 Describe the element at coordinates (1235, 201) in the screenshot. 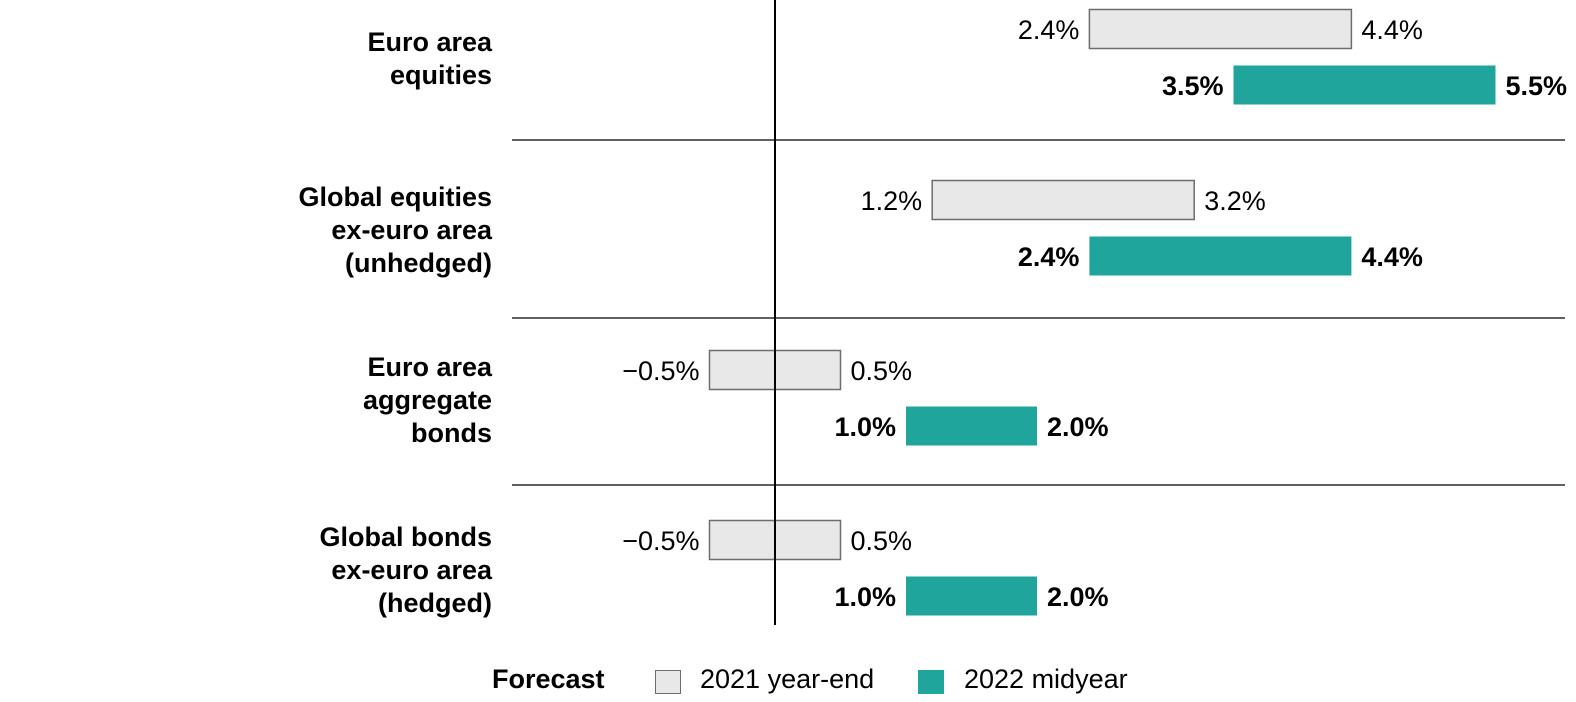

I see `data-label-high: 3.2%` at that location.